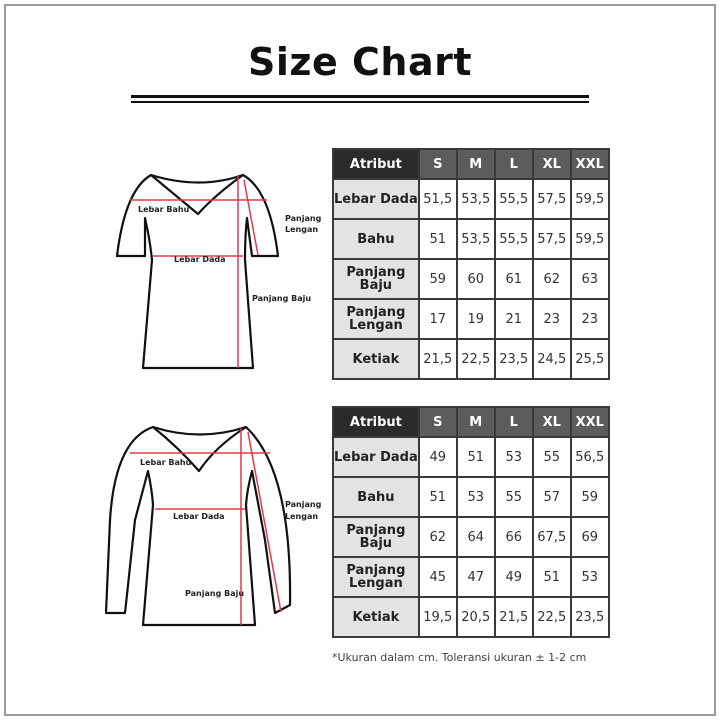  What do you see at coordinates (513, 319) in the screenshot?
I see `size-value: 21` at bounding box center [513, 319].